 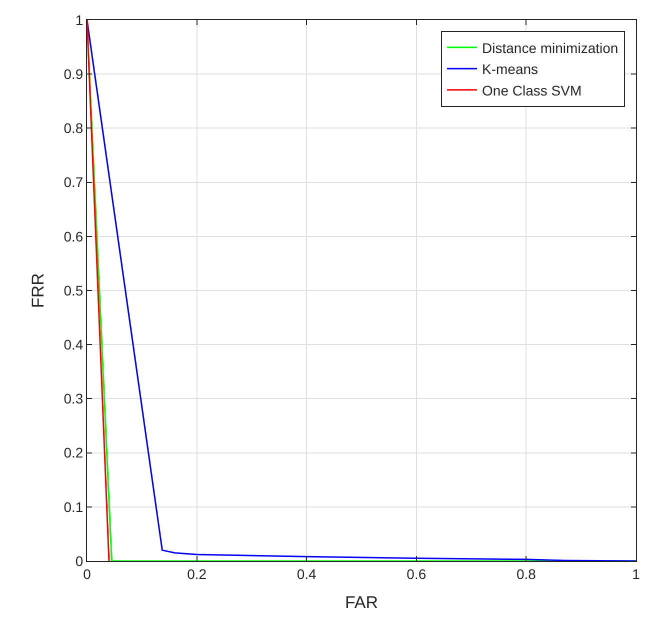 I want to click on y-tick-label: 0.6, so click(x=74, y=236).